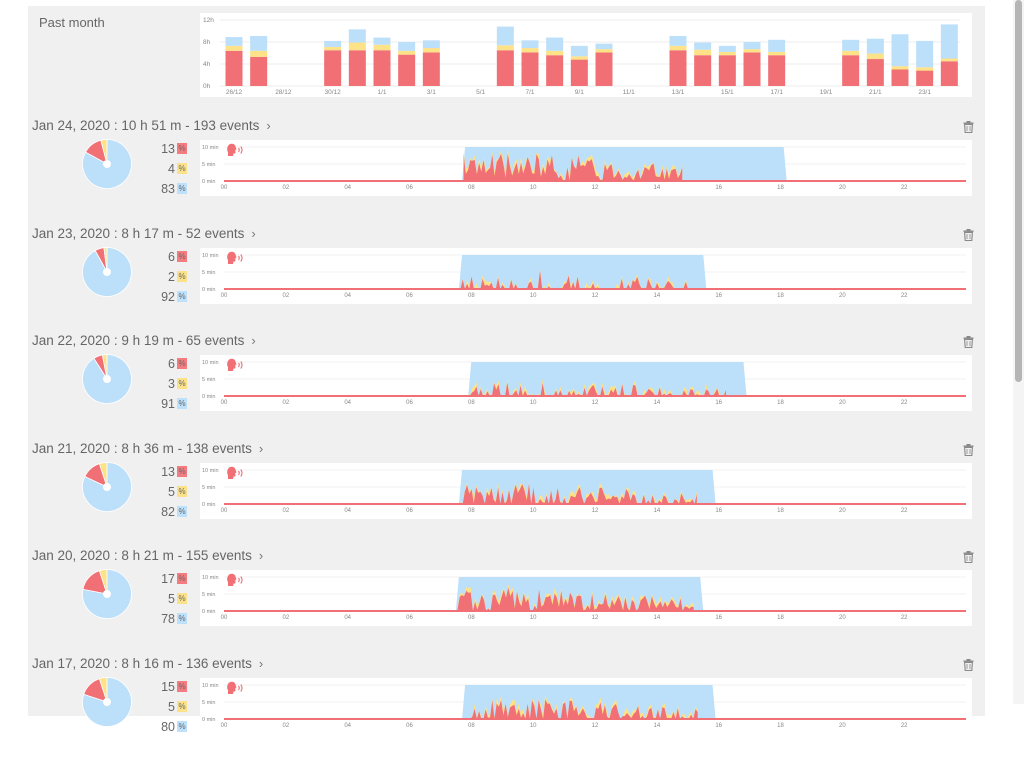  What do you see at coordinates (144, 233) in the screenshot?
I see `day-title-link: Jan 23, 2020 : 8 h 17 m - 52 events ›` at bounding box center [144, 233].